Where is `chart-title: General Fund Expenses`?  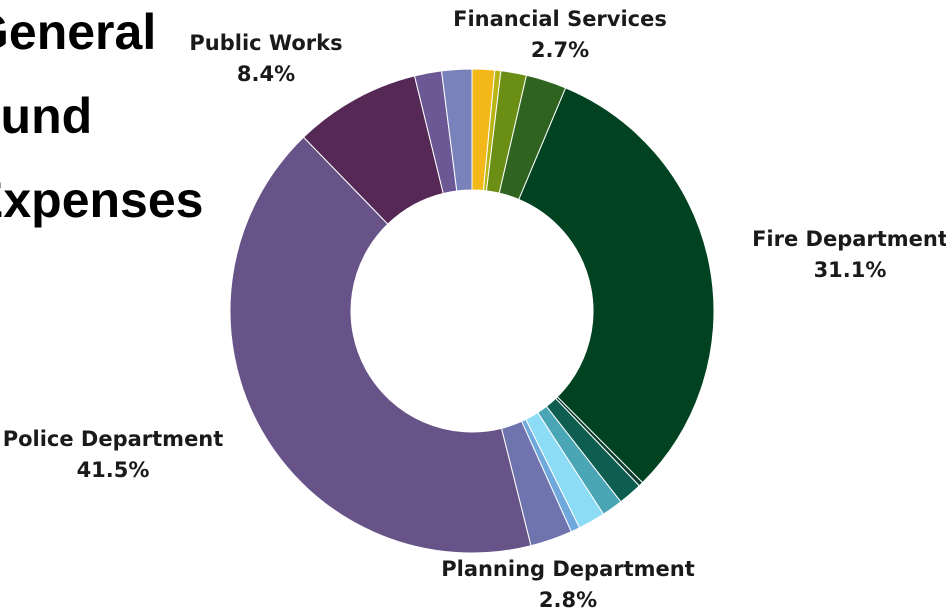
chart-title: General Fund Expenses is located at coordinates (115, 121).